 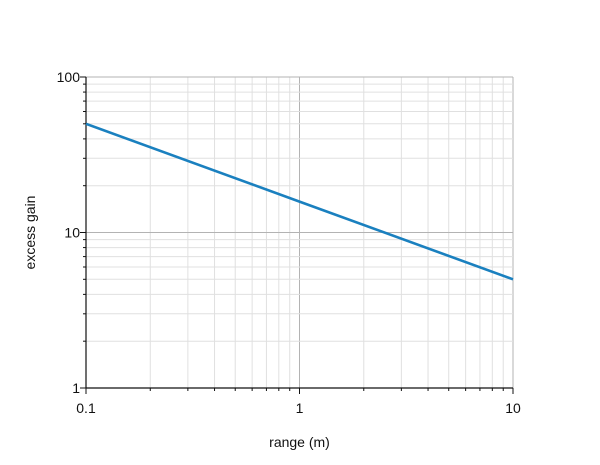 What do you see at coordinates (300, 408) in the screenshot?
I see `x-tick-label: 1` at bounding box center [300, 408].